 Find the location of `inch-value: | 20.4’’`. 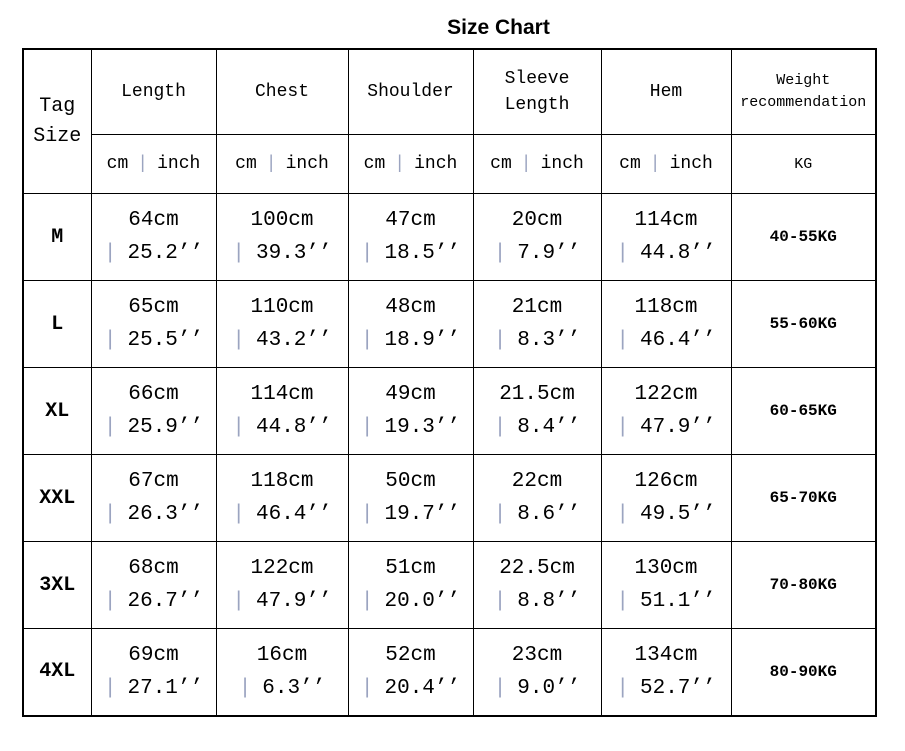

inch-value: | 20.4’’ is located at coordinates (410, 688).